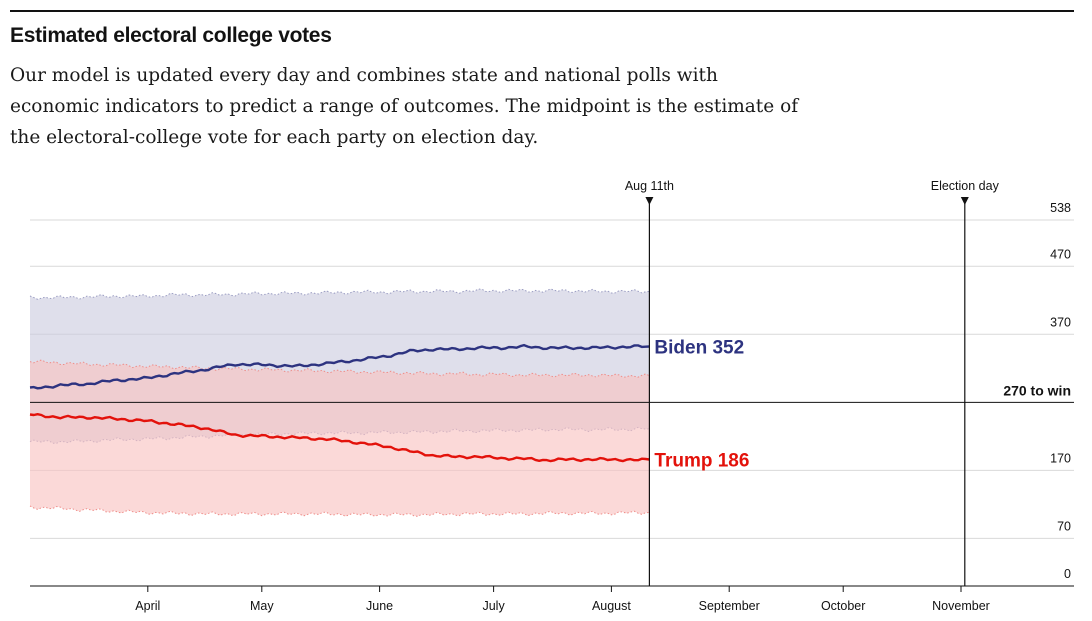  Describe the element at coordinates (699, 348) in the screenshot. I see `biden-label: Biden 352` at that location.